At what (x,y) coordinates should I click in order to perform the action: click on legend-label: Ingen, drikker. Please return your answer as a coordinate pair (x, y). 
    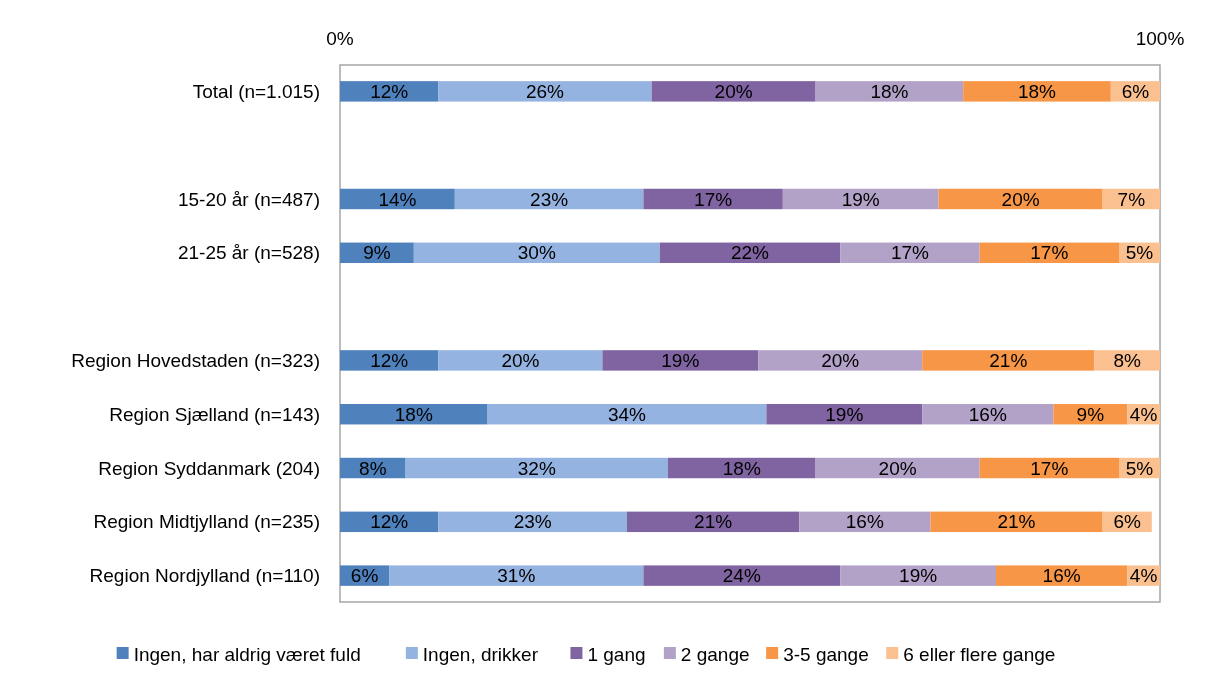
    Looking at the image, I should click on (480, 654).